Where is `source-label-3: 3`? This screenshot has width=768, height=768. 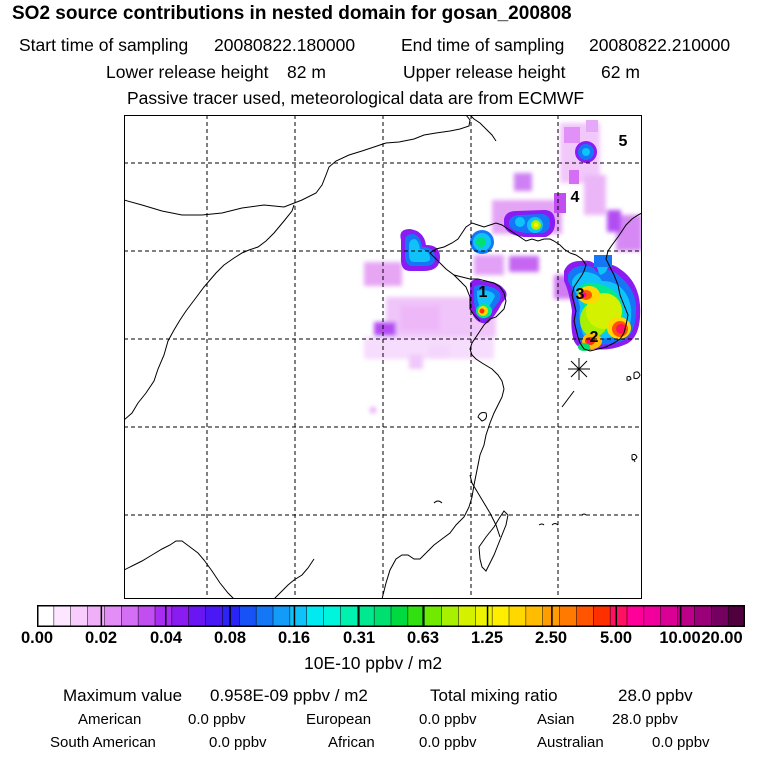
source-label-3: 3 is located at coordinates (580, 294).